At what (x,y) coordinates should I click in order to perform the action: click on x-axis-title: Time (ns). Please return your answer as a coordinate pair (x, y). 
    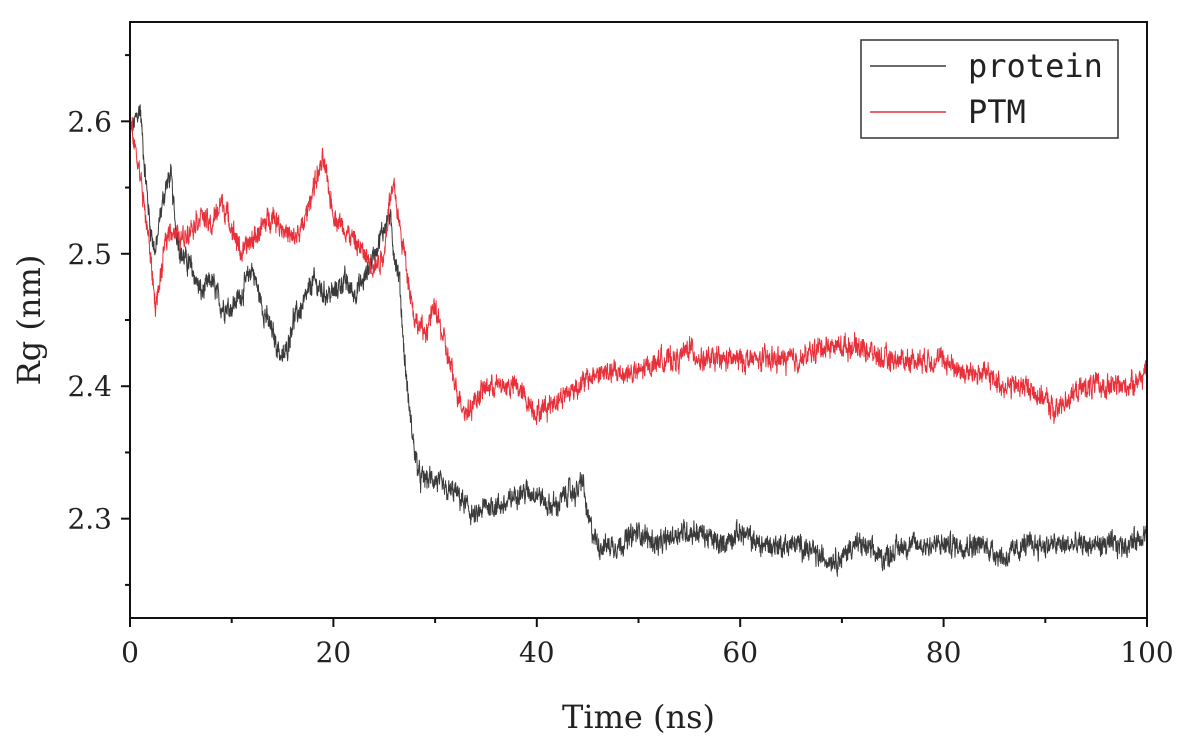
    Looking at the image, I should click on (638, 717).